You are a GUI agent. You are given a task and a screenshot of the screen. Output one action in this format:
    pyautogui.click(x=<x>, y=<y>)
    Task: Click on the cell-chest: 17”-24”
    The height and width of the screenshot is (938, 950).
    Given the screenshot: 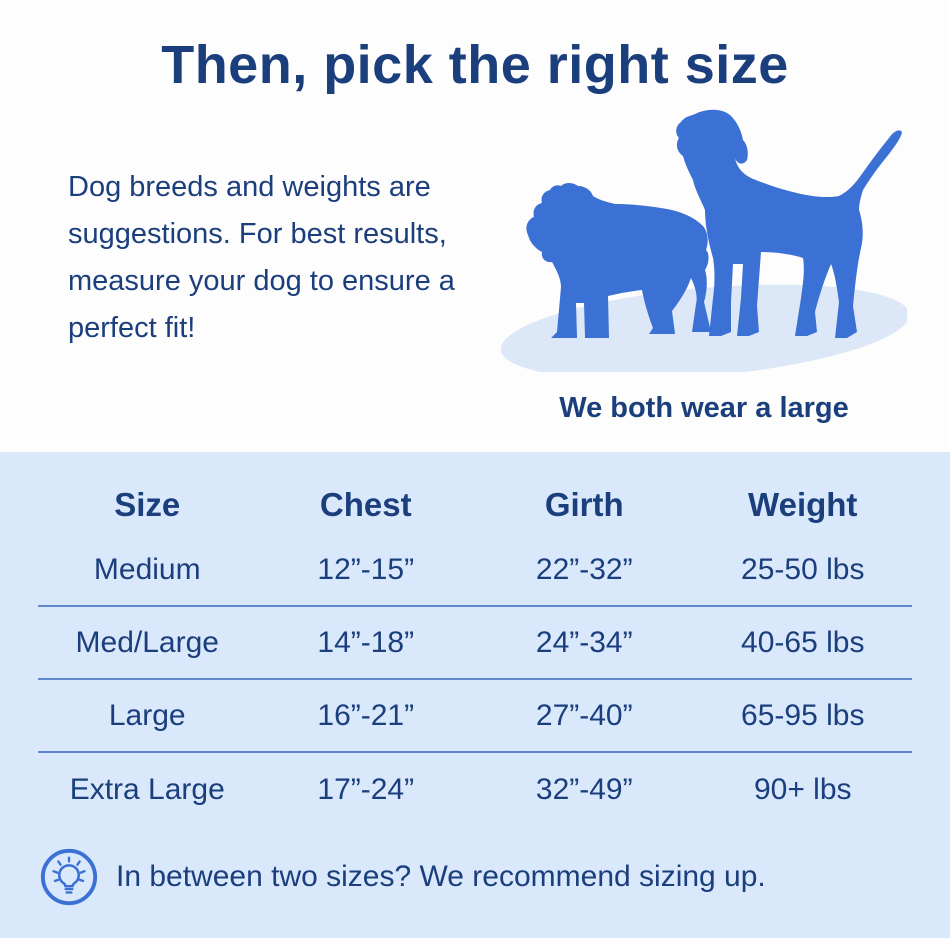 What is the action you would take?
    pyautogui.click(x=366, y=789)
    